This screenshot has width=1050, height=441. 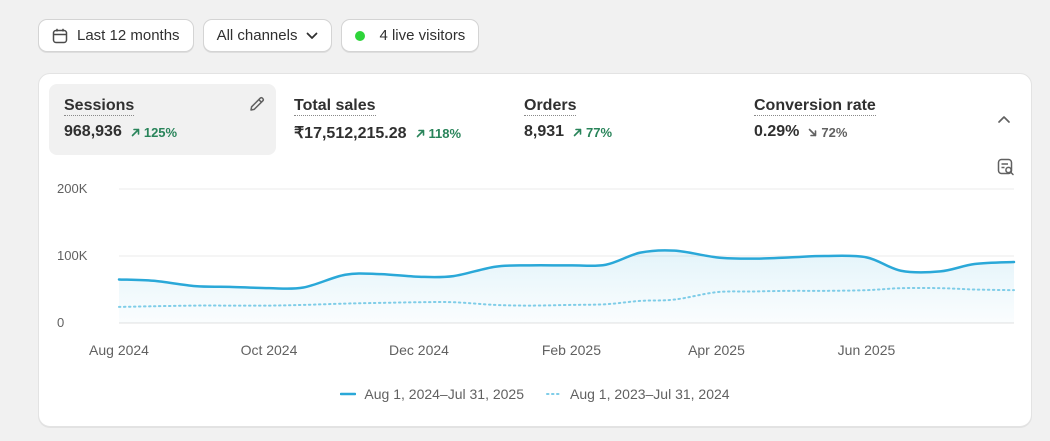 What do you see at coordinates (72, 188) in the screenshot?
I see `y-tick-label: 200K` at bounding box center [72, 188].